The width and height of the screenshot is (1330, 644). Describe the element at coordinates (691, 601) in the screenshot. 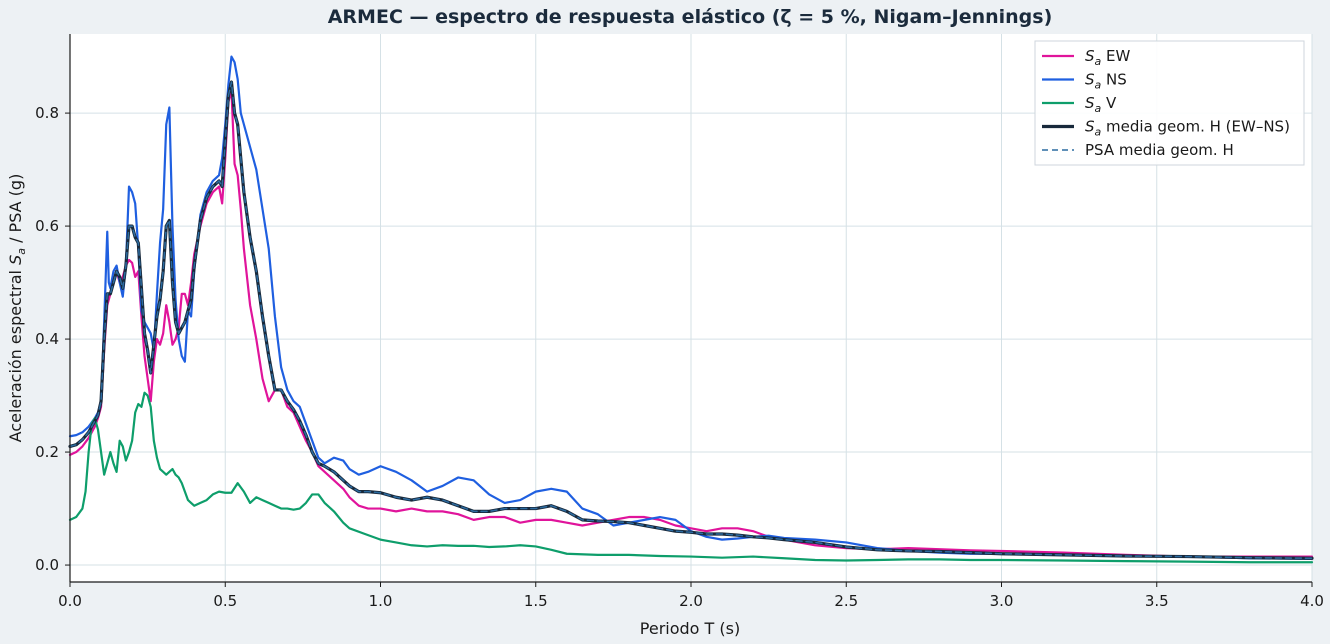

I see `x-tick-label: 2.0` at that location.